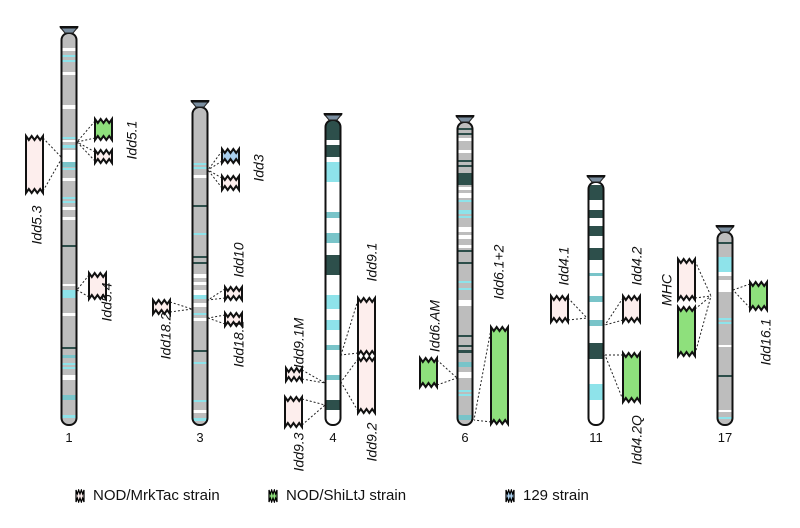 The image size is (800, 528). Describe the element at coordinates (227, 338) in the screenshot. I see `locus-idd18-1: Idd18.1` at that location.